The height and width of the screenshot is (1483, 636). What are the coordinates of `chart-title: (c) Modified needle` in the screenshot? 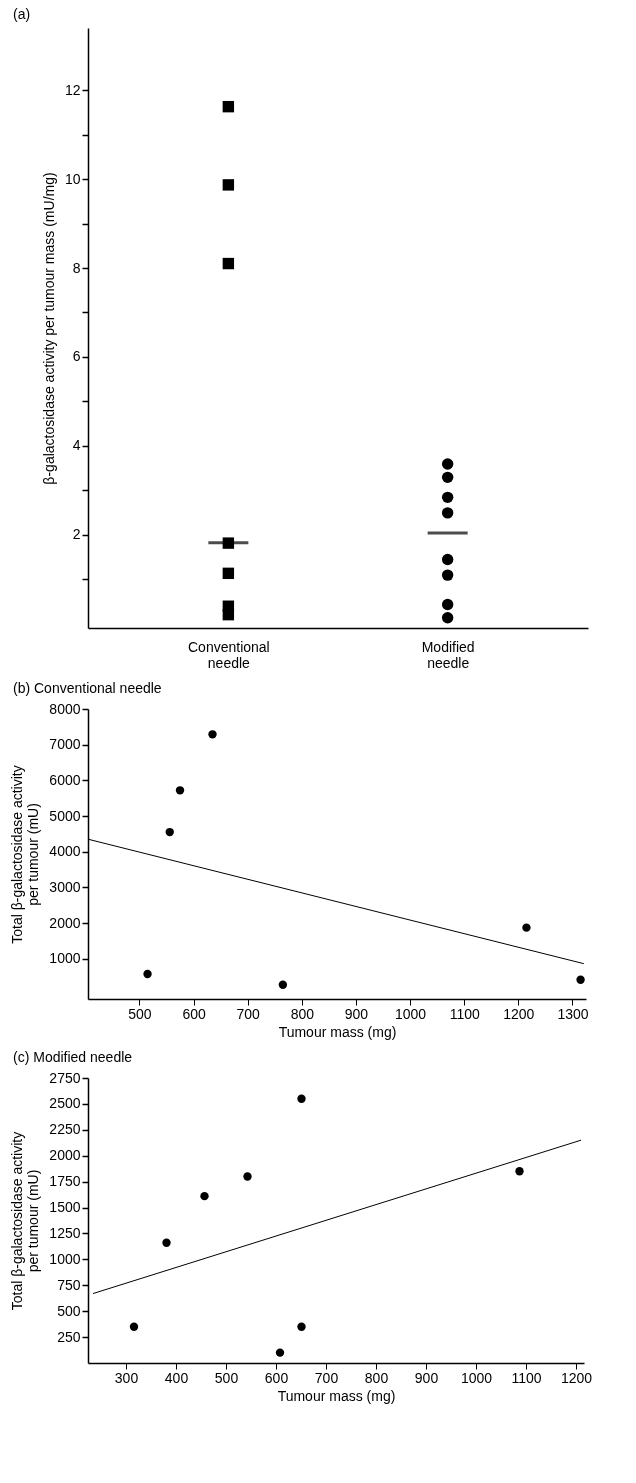 It's located at (73, 1057).